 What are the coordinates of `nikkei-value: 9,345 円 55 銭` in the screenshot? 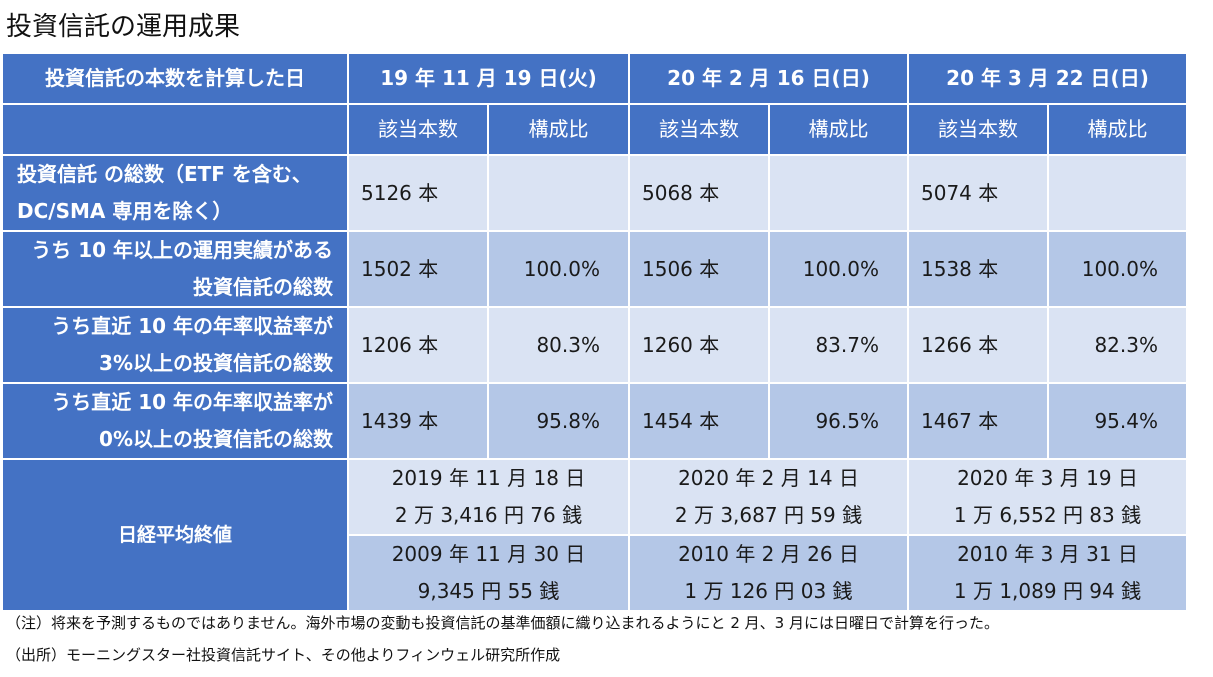 It's located at (488, 591).